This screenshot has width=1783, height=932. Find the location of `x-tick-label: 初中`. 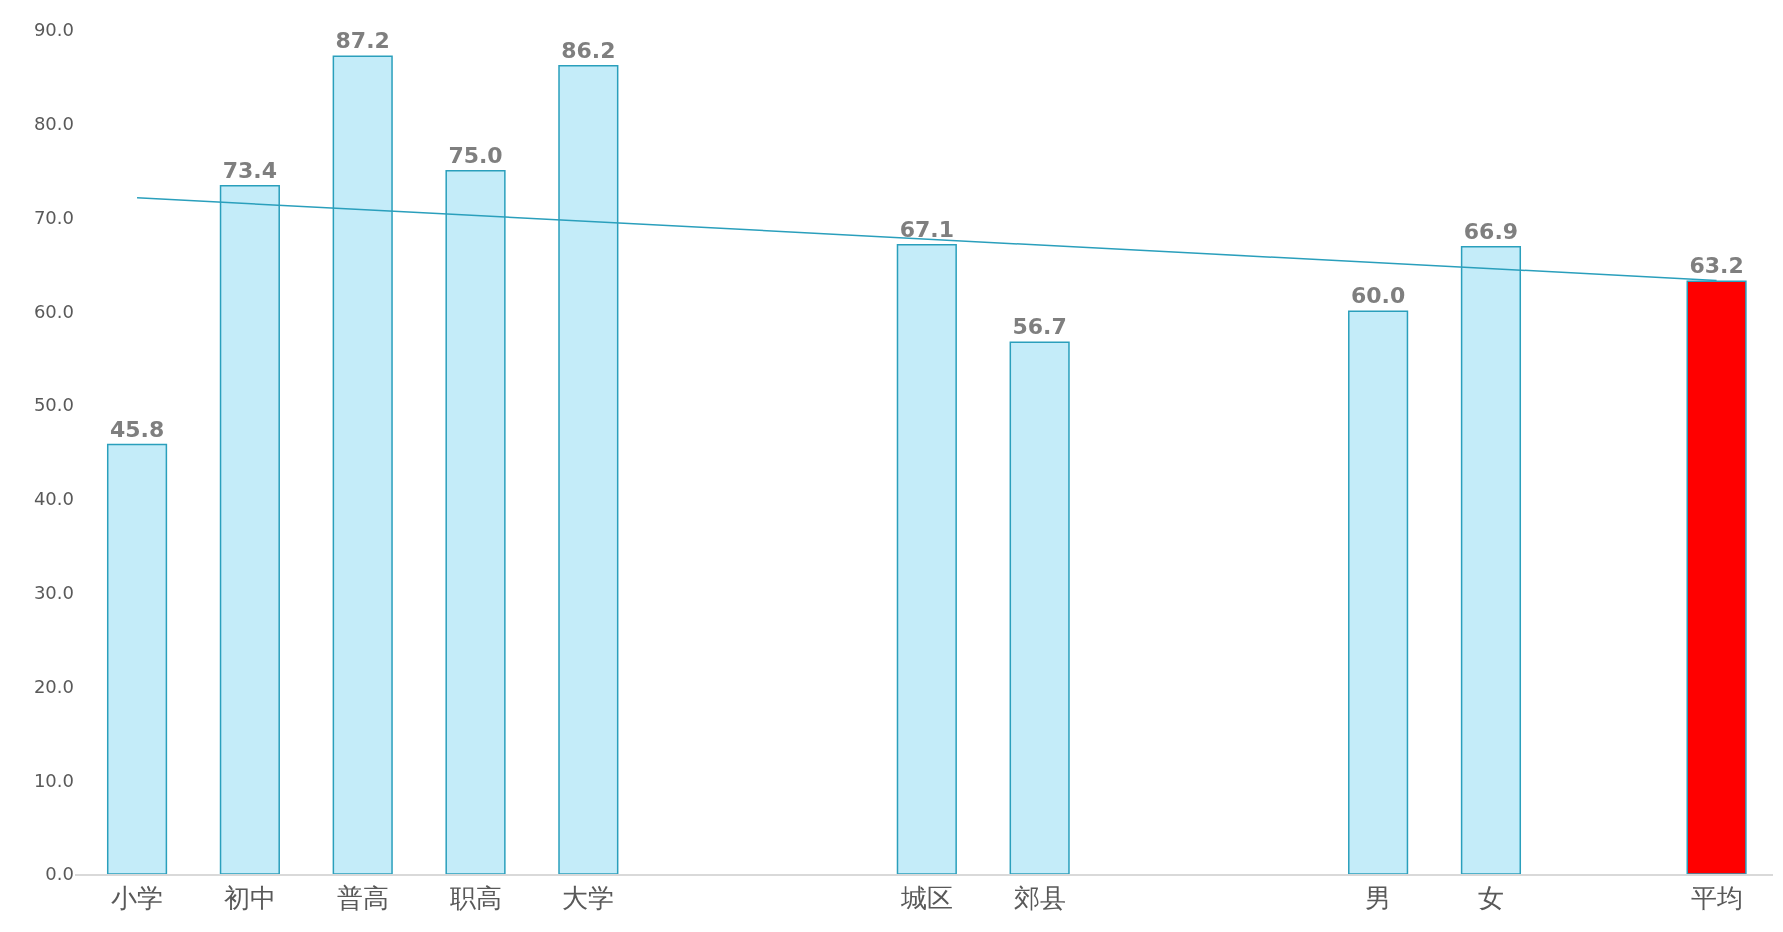

x-tick-label: 初中 is located at coordinates (249, 897).